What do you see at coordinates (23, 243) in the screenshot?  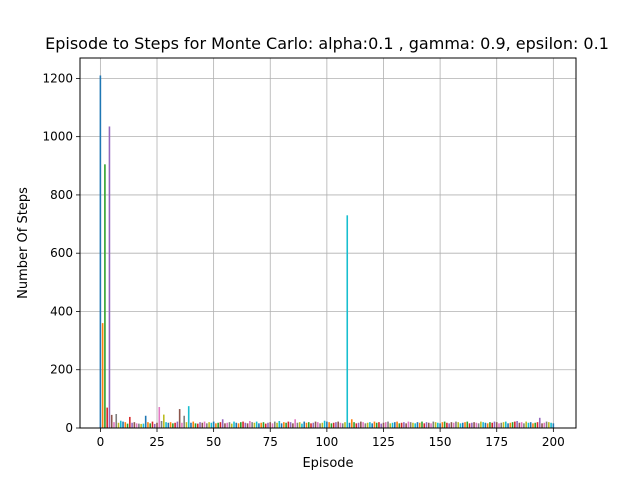 I see `y-axis-label: Number Of Steps` at bounding box center [23, 243].